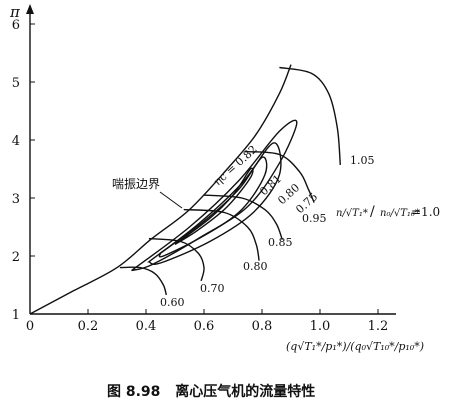  What do you see at coordinates (425, 212) in the screenshot?
I see `speed-param-value: =1.0` at bounding box center [425, 212].